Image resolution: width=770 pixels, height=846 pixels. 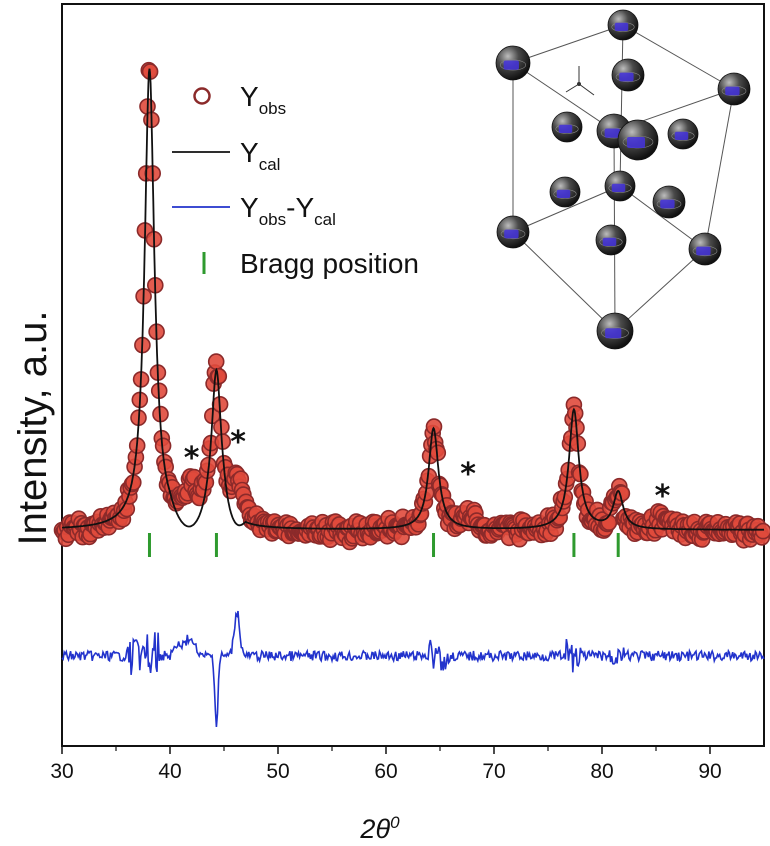 I want to click on crystal-structure-inset, so click(x=623, y=179).